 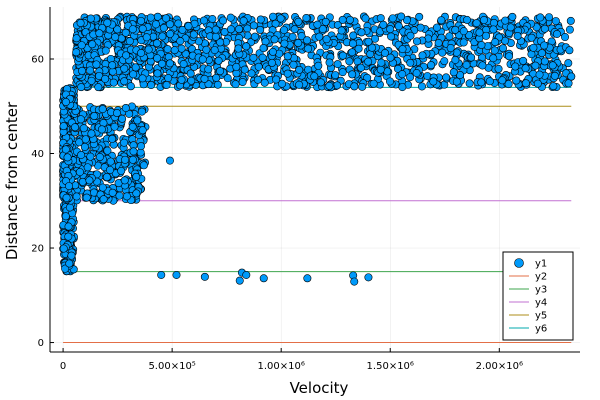 I want to click on x-tick-label: 5.00×10⁵, so click(x=171, y=366).